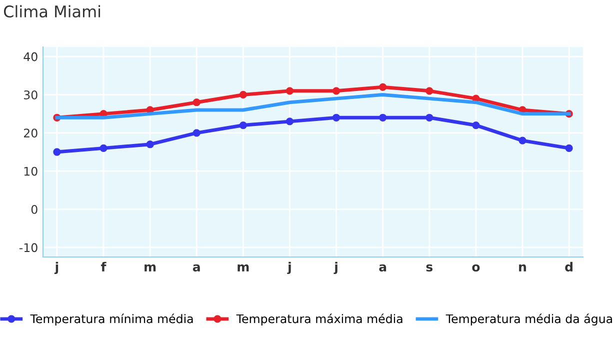  Describe the element at coordinates (476, 268) in the screenshot. I see `x-tick-label: o` at that location.